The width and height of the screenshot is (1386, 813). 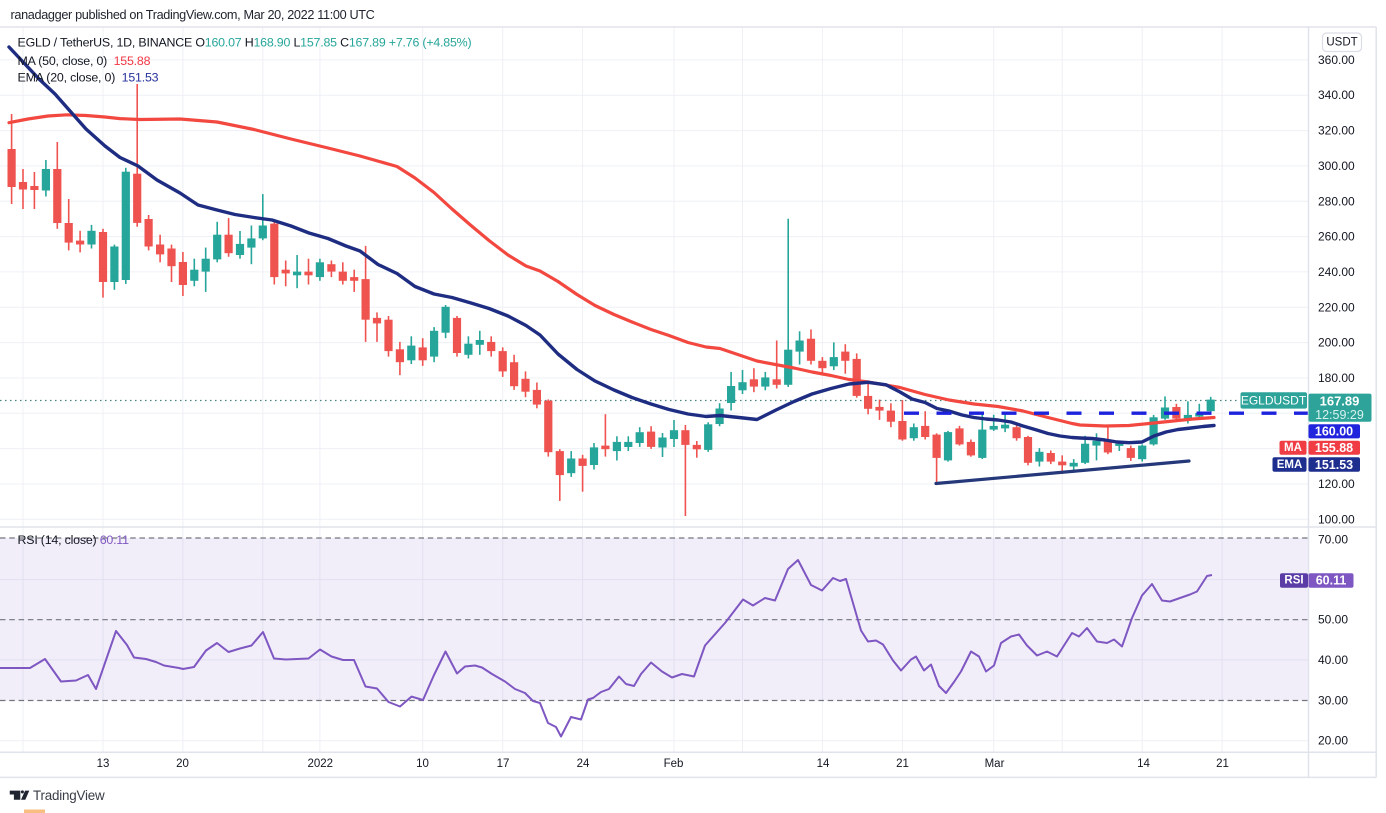 What do you see at coordinates (1333, 741) in the screenshot?
I see `svg-text: 20.00` at bounding box center [1333, 741].